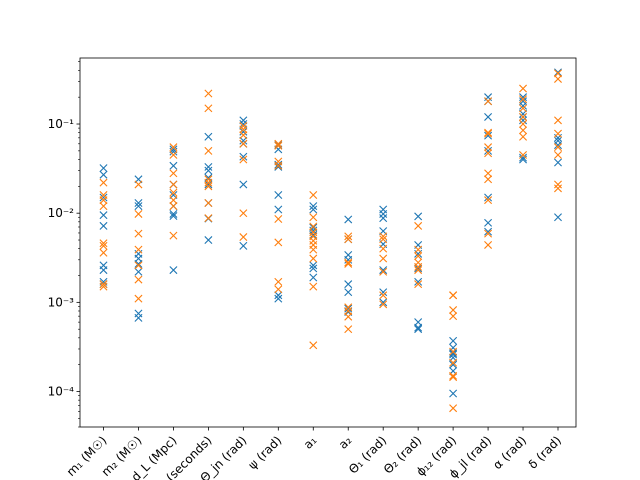  Describe the element at coordinates (61, 213) in the screenshot. I see `y-tick-label: 10⁻²` at that location.